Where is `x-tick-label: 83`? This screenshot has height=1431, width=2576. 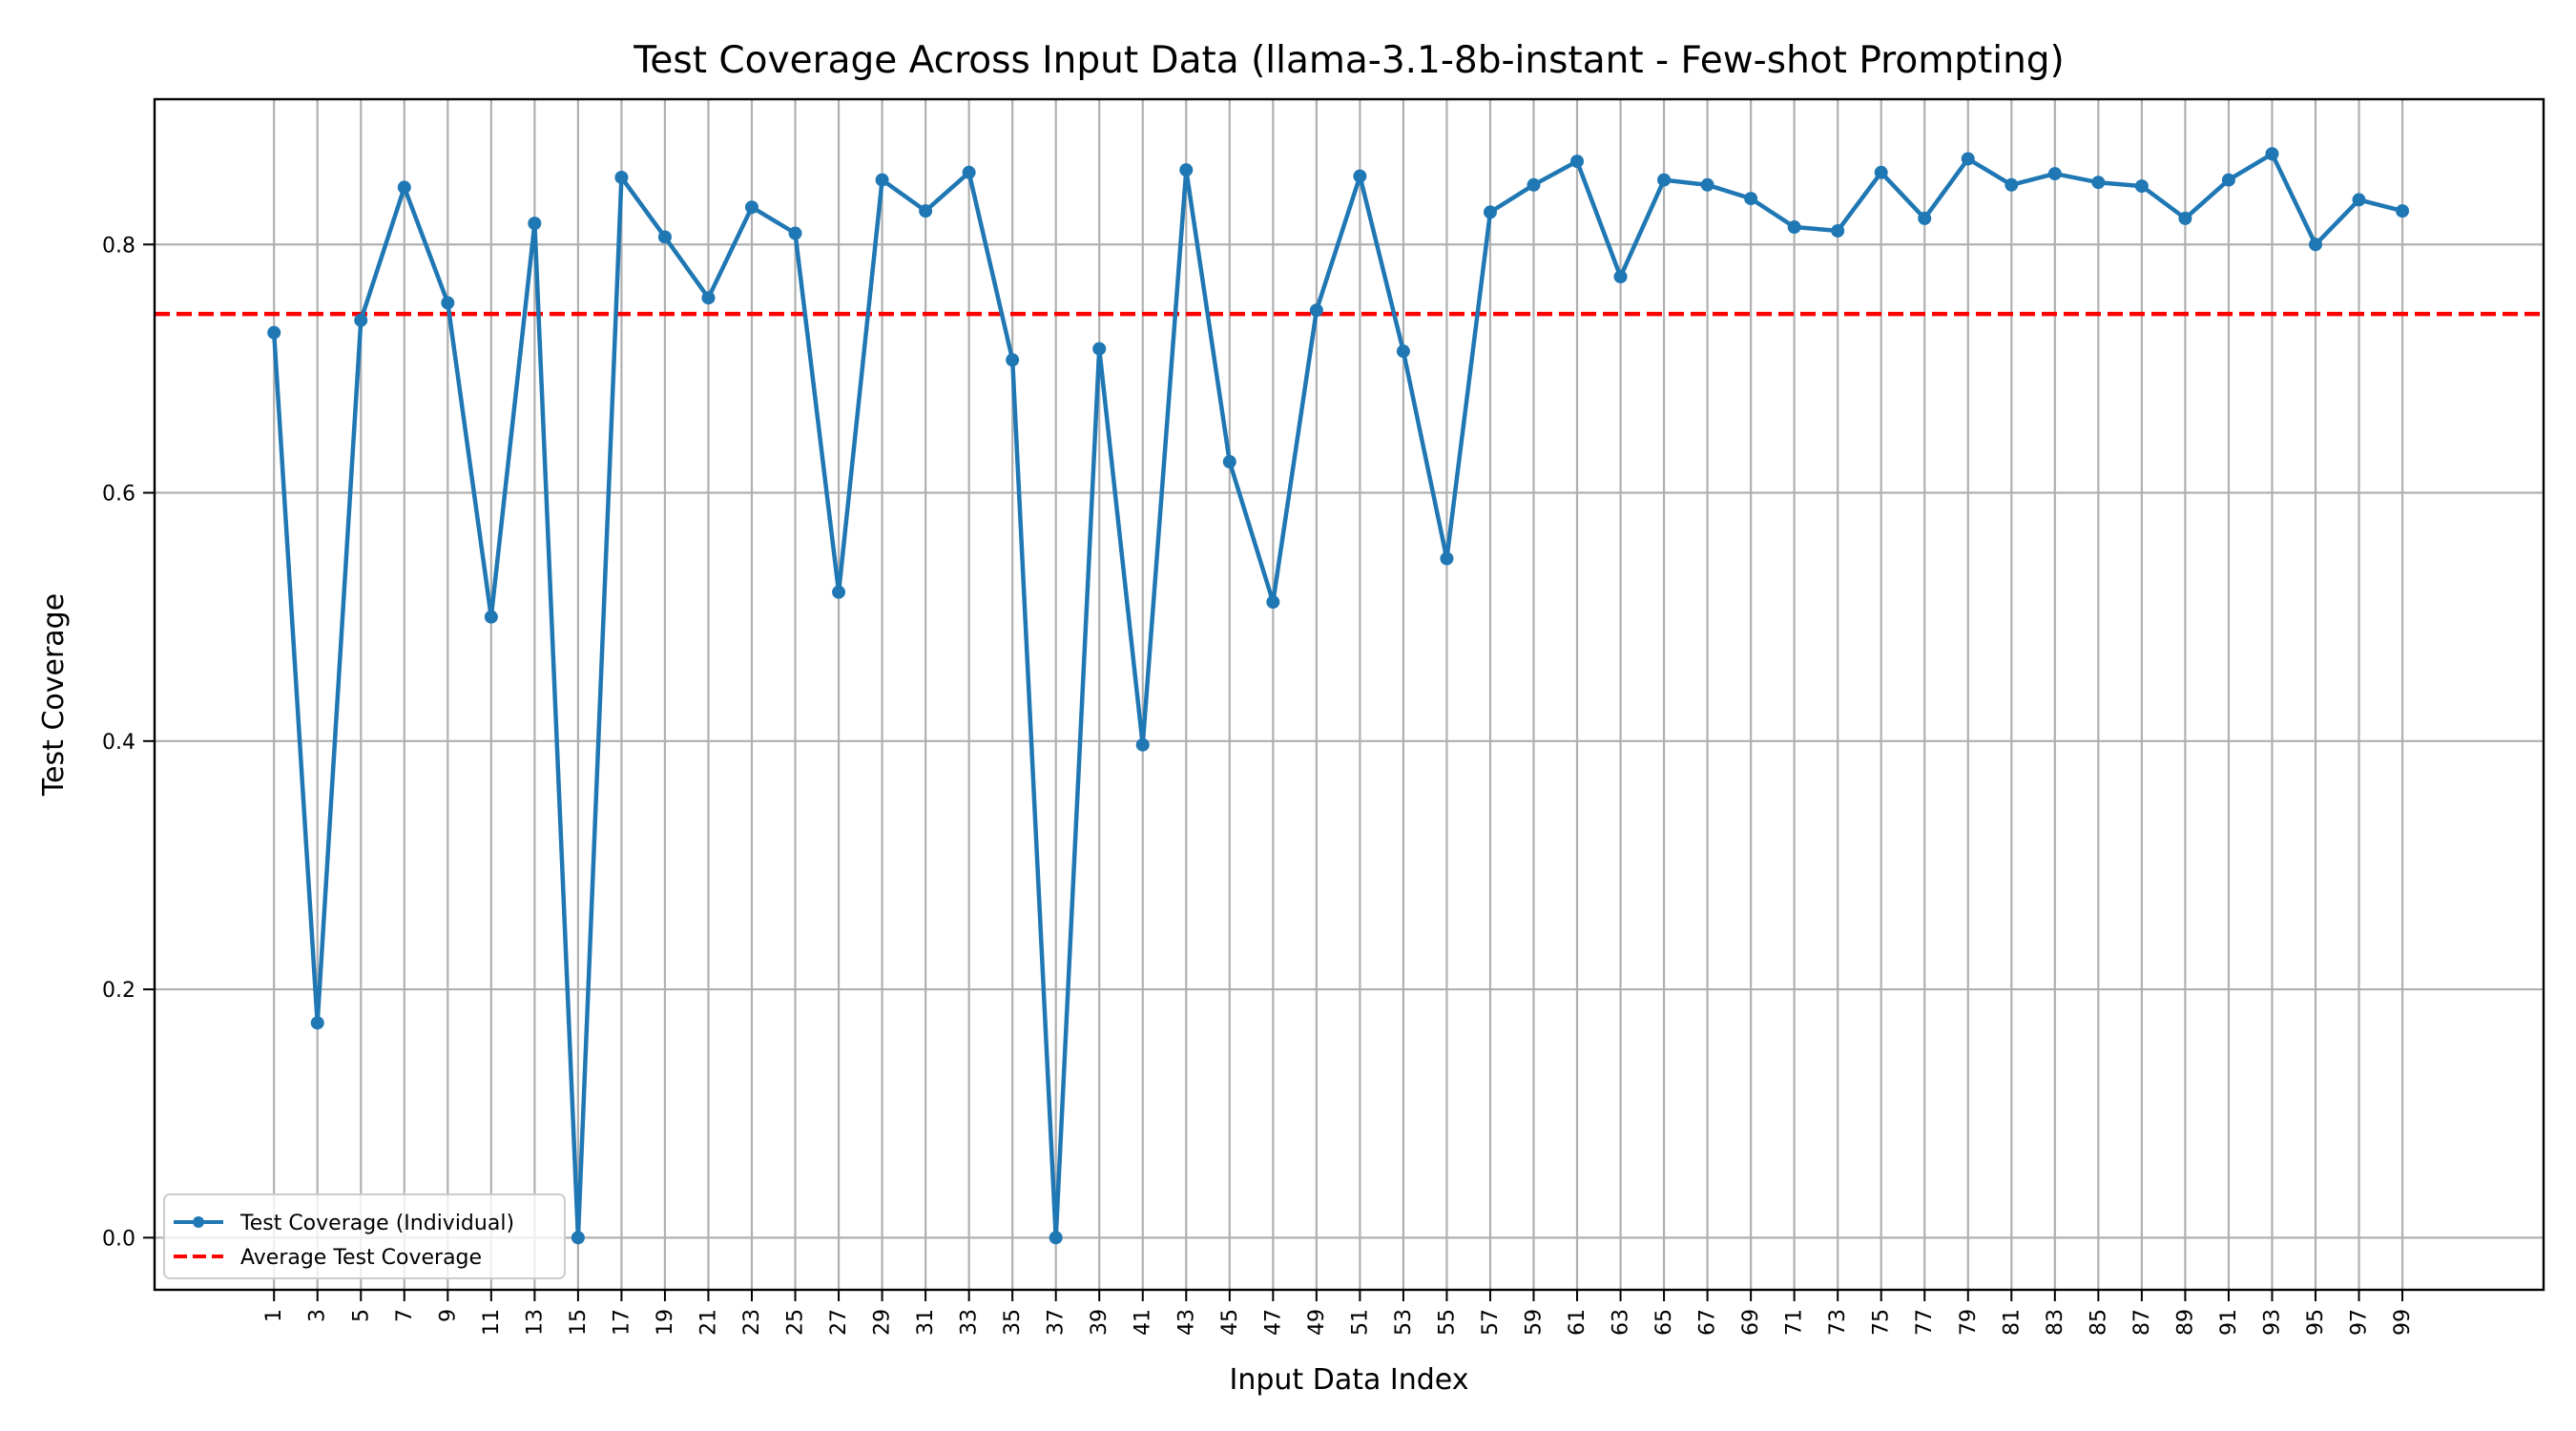
x-tick-label: 83 is located at coordinates (2055, 1322).